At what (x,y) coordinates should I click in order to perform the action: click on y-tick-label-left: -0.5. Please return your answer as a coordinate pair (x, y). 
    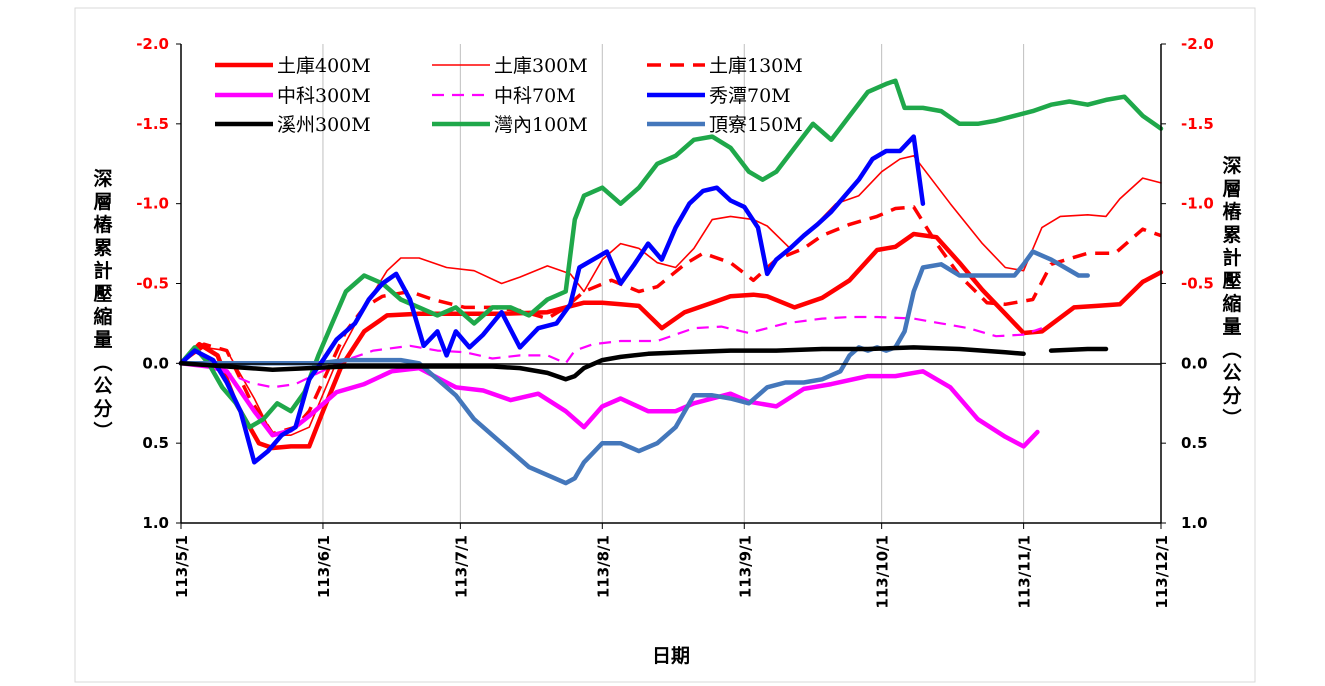
    Looking at the image, I should click on (152, 284).